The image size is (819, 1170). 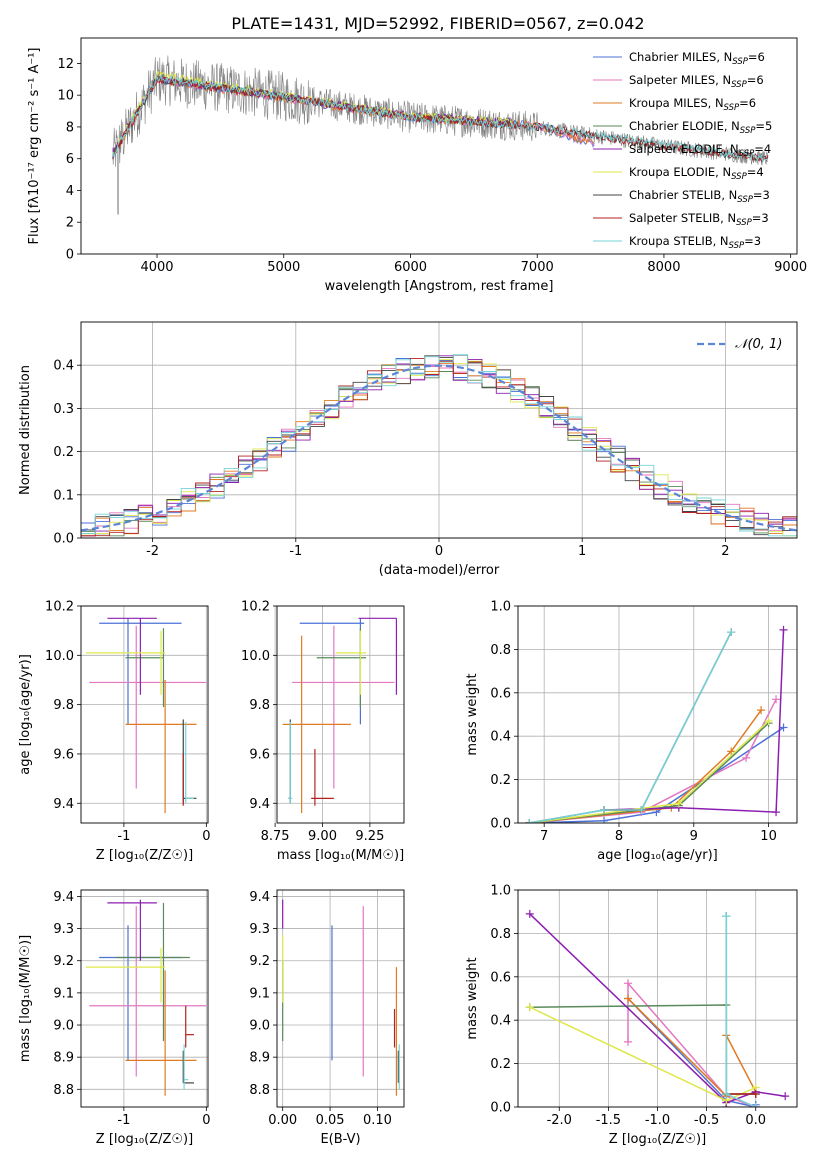 I want to click on x-axis-label: E(B-V), so click(x=340, y=1139).